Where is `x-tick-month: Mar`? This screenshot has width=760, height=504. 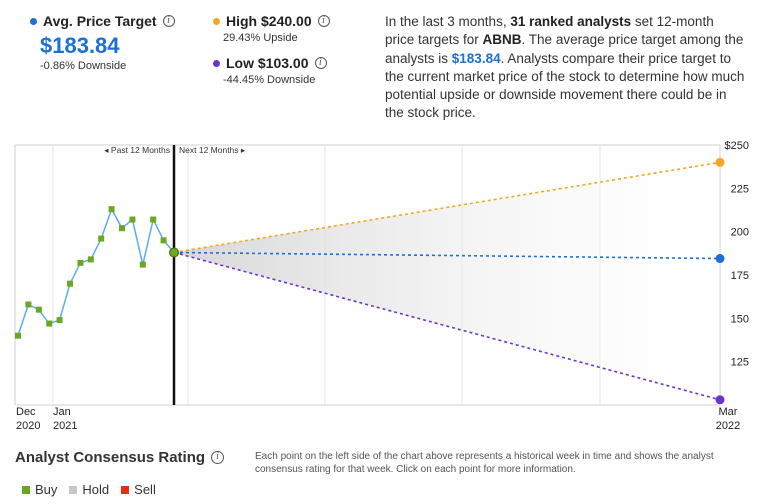 x-tick-month: Mar is located at coordinates (728, 412).